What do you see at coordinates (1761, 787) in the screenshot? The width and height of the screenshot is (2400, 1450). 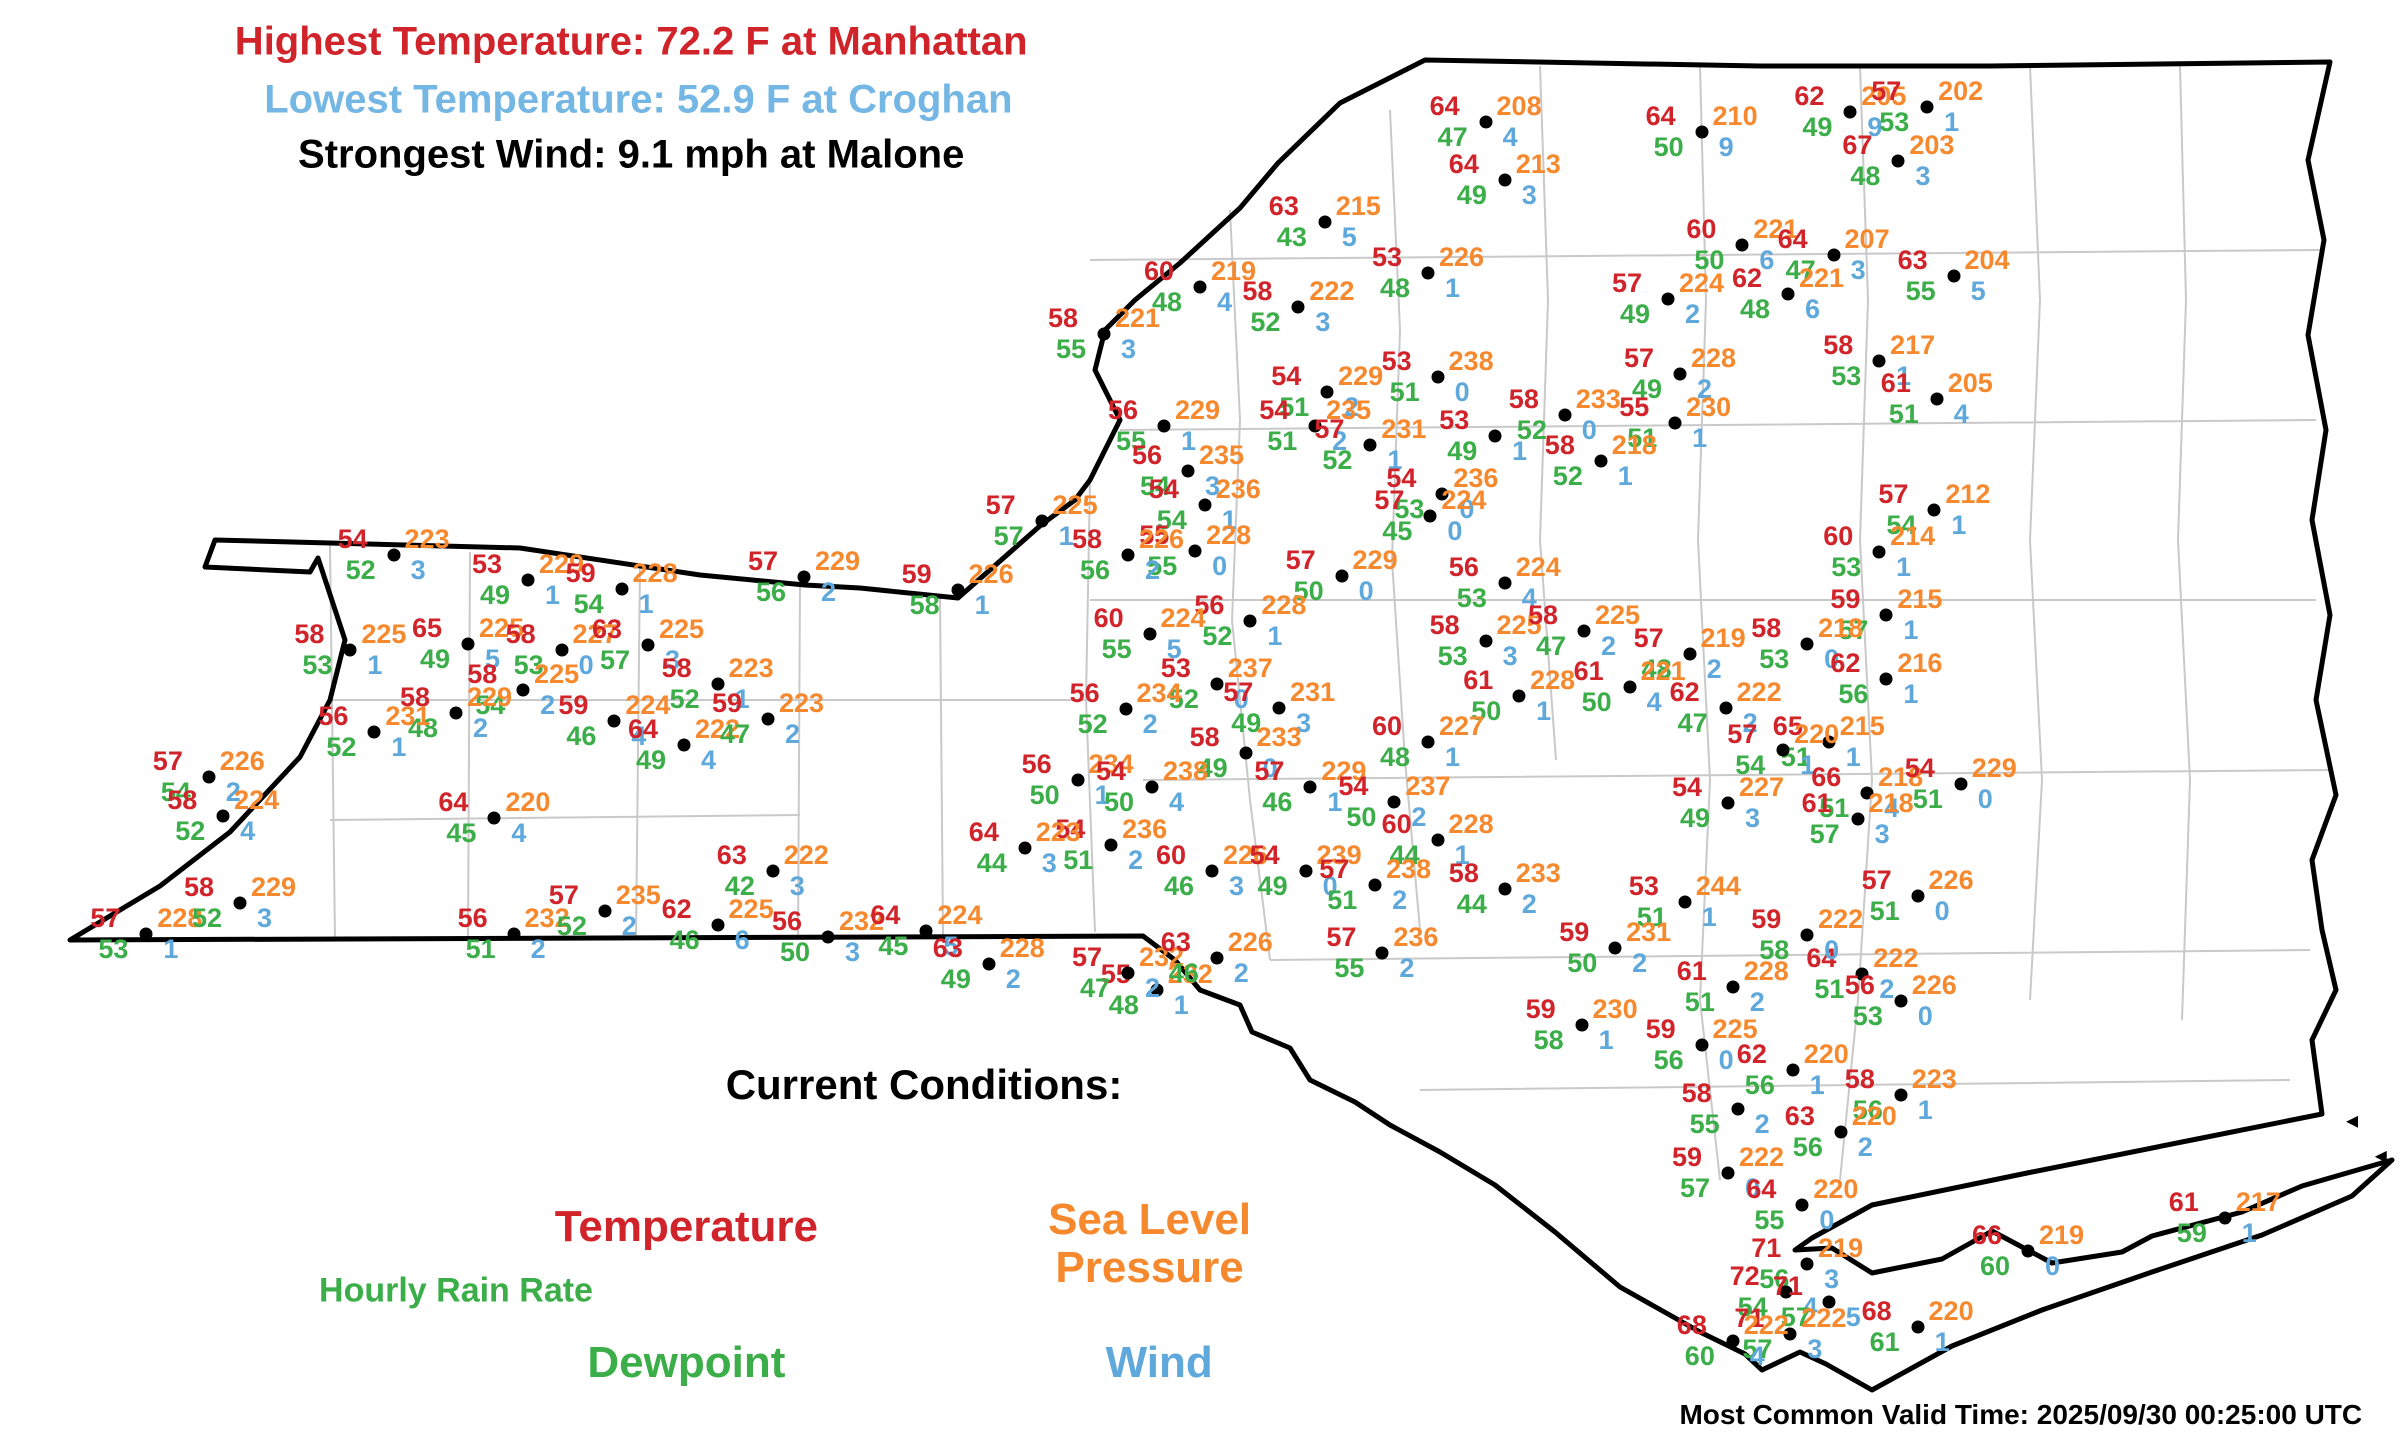 I see `sea-level-pressure-value: 227` at bounding box center [1761, 787].